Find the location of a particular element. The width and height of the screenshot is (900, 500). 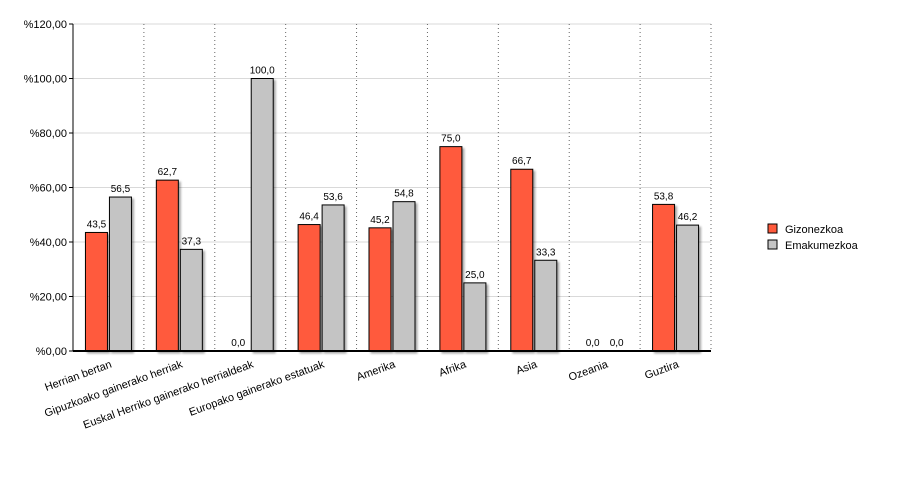

y-tick-label: %0,00 is located at coordinates (51, 352).